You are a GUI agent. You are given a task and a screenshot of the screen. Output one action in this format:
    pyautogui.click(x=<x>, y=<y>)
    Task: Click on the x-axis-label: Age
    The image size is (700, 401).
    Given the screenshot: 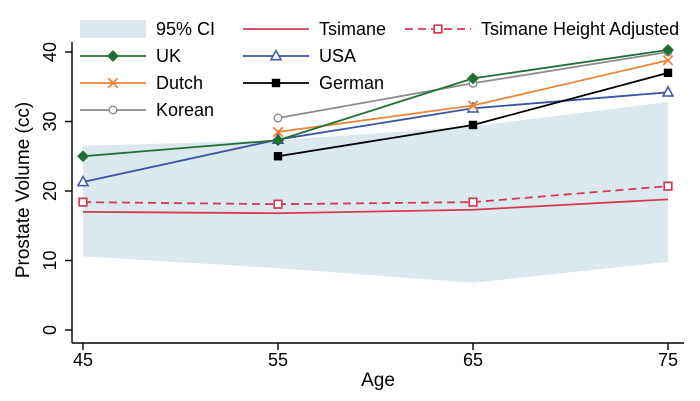 What is the action you would take?
    pyautogui.click(x=378, y=380)
    